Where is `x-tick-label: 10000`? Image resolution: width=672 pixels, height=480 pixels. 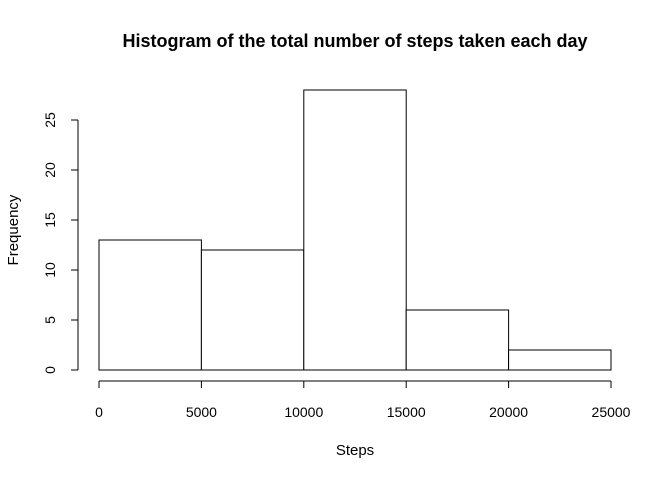 x-tick-label: 10000 is located at coordinates (303, 412).